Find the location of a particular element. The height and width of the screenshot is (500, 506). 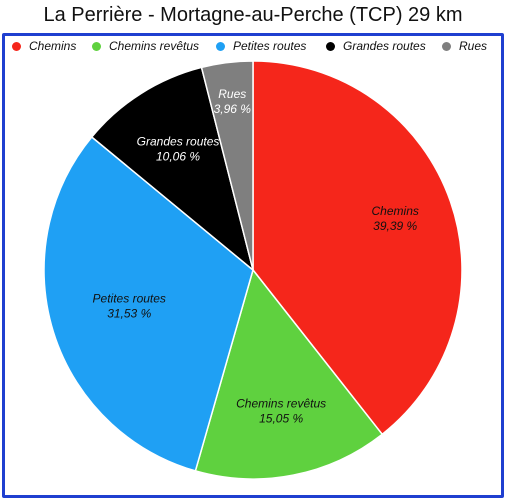

slice-value-label: 3,96 % is located at coordinates (233, 109).